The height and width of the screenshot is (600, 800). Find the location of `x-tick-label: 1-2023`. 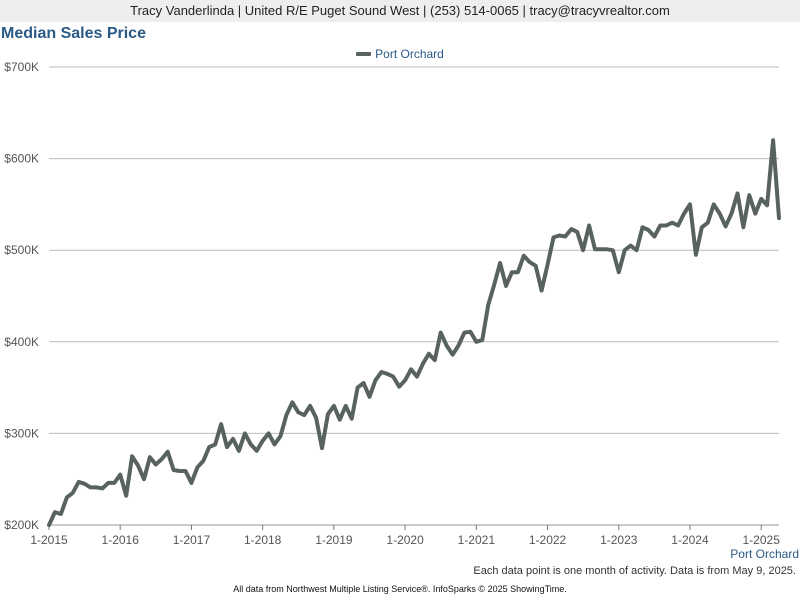

x-tick-label: 1-2023 is located at coordinates (619, 540).